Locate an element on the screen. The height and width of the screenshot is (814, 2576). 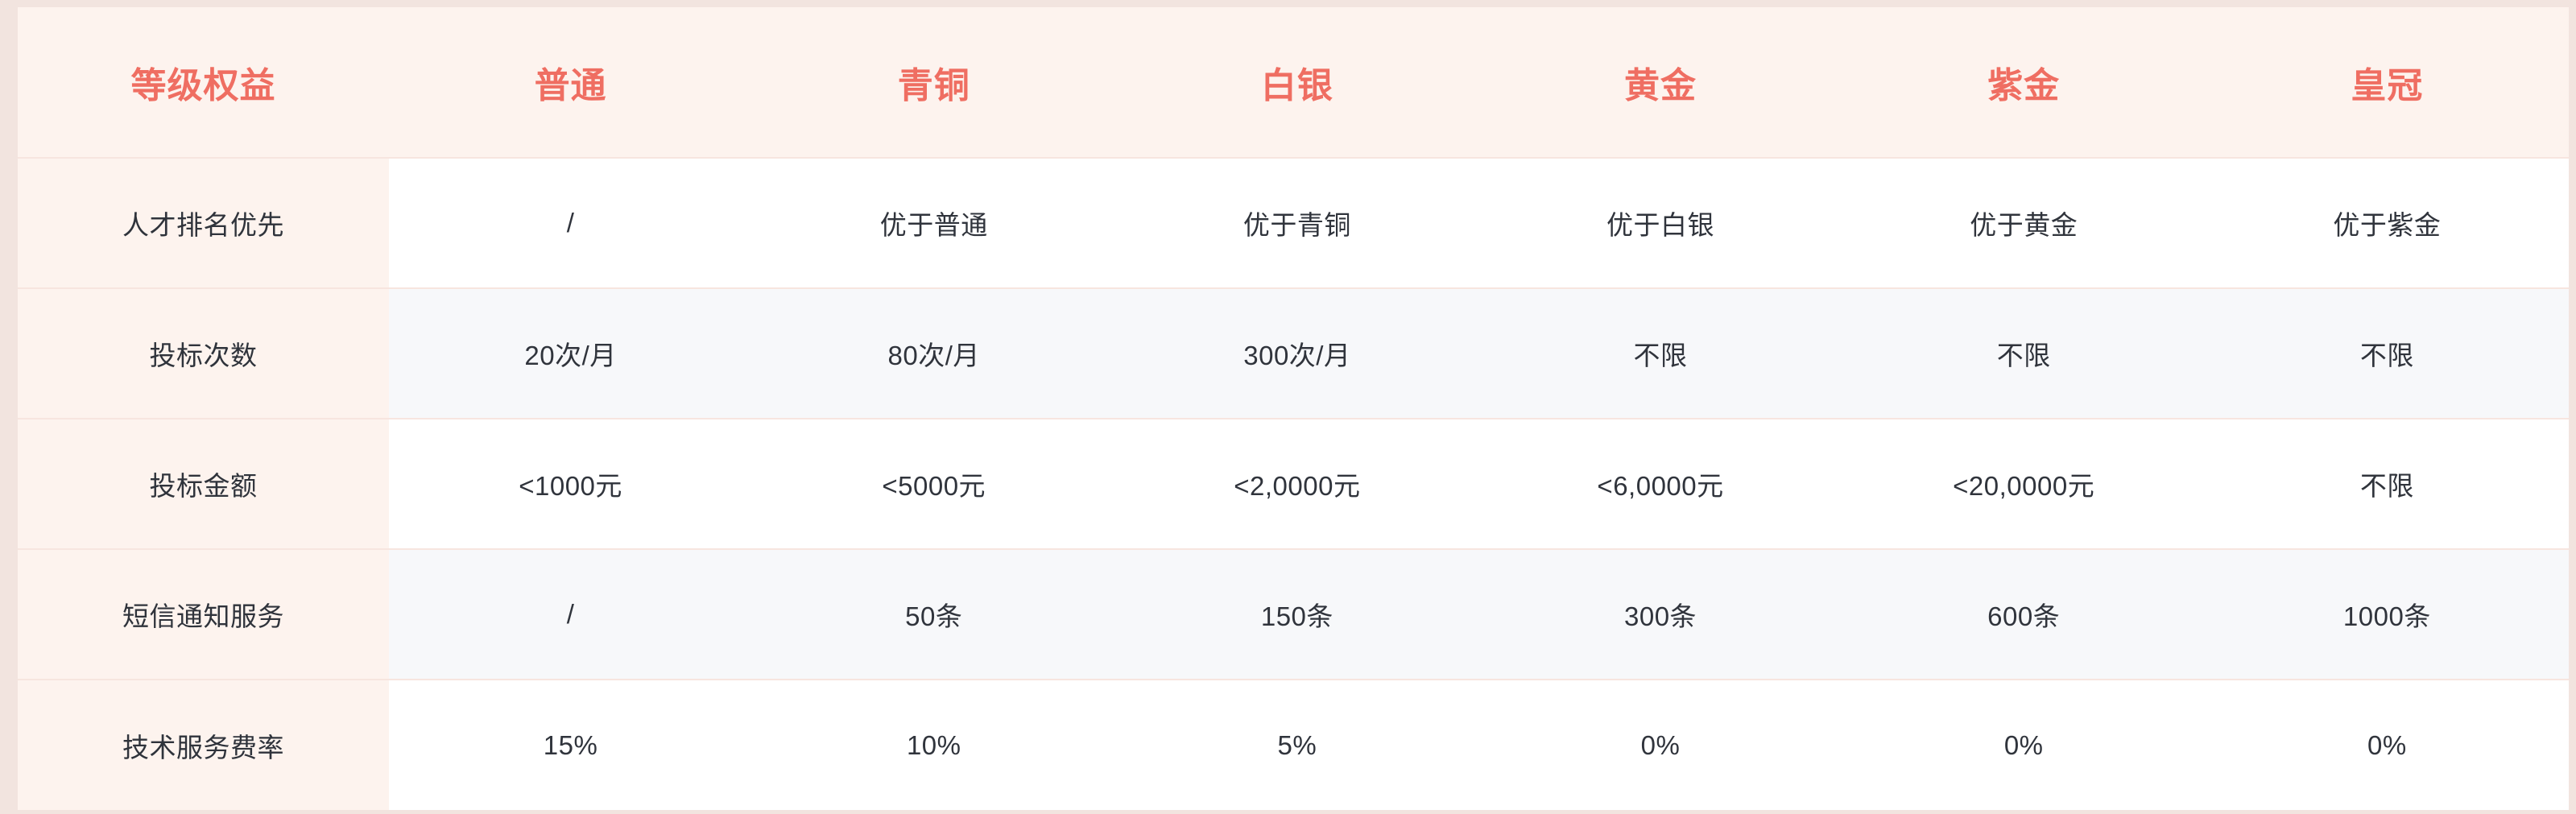
column-header-huangguan: 皇冠 is located at coordinates (2387, 83).